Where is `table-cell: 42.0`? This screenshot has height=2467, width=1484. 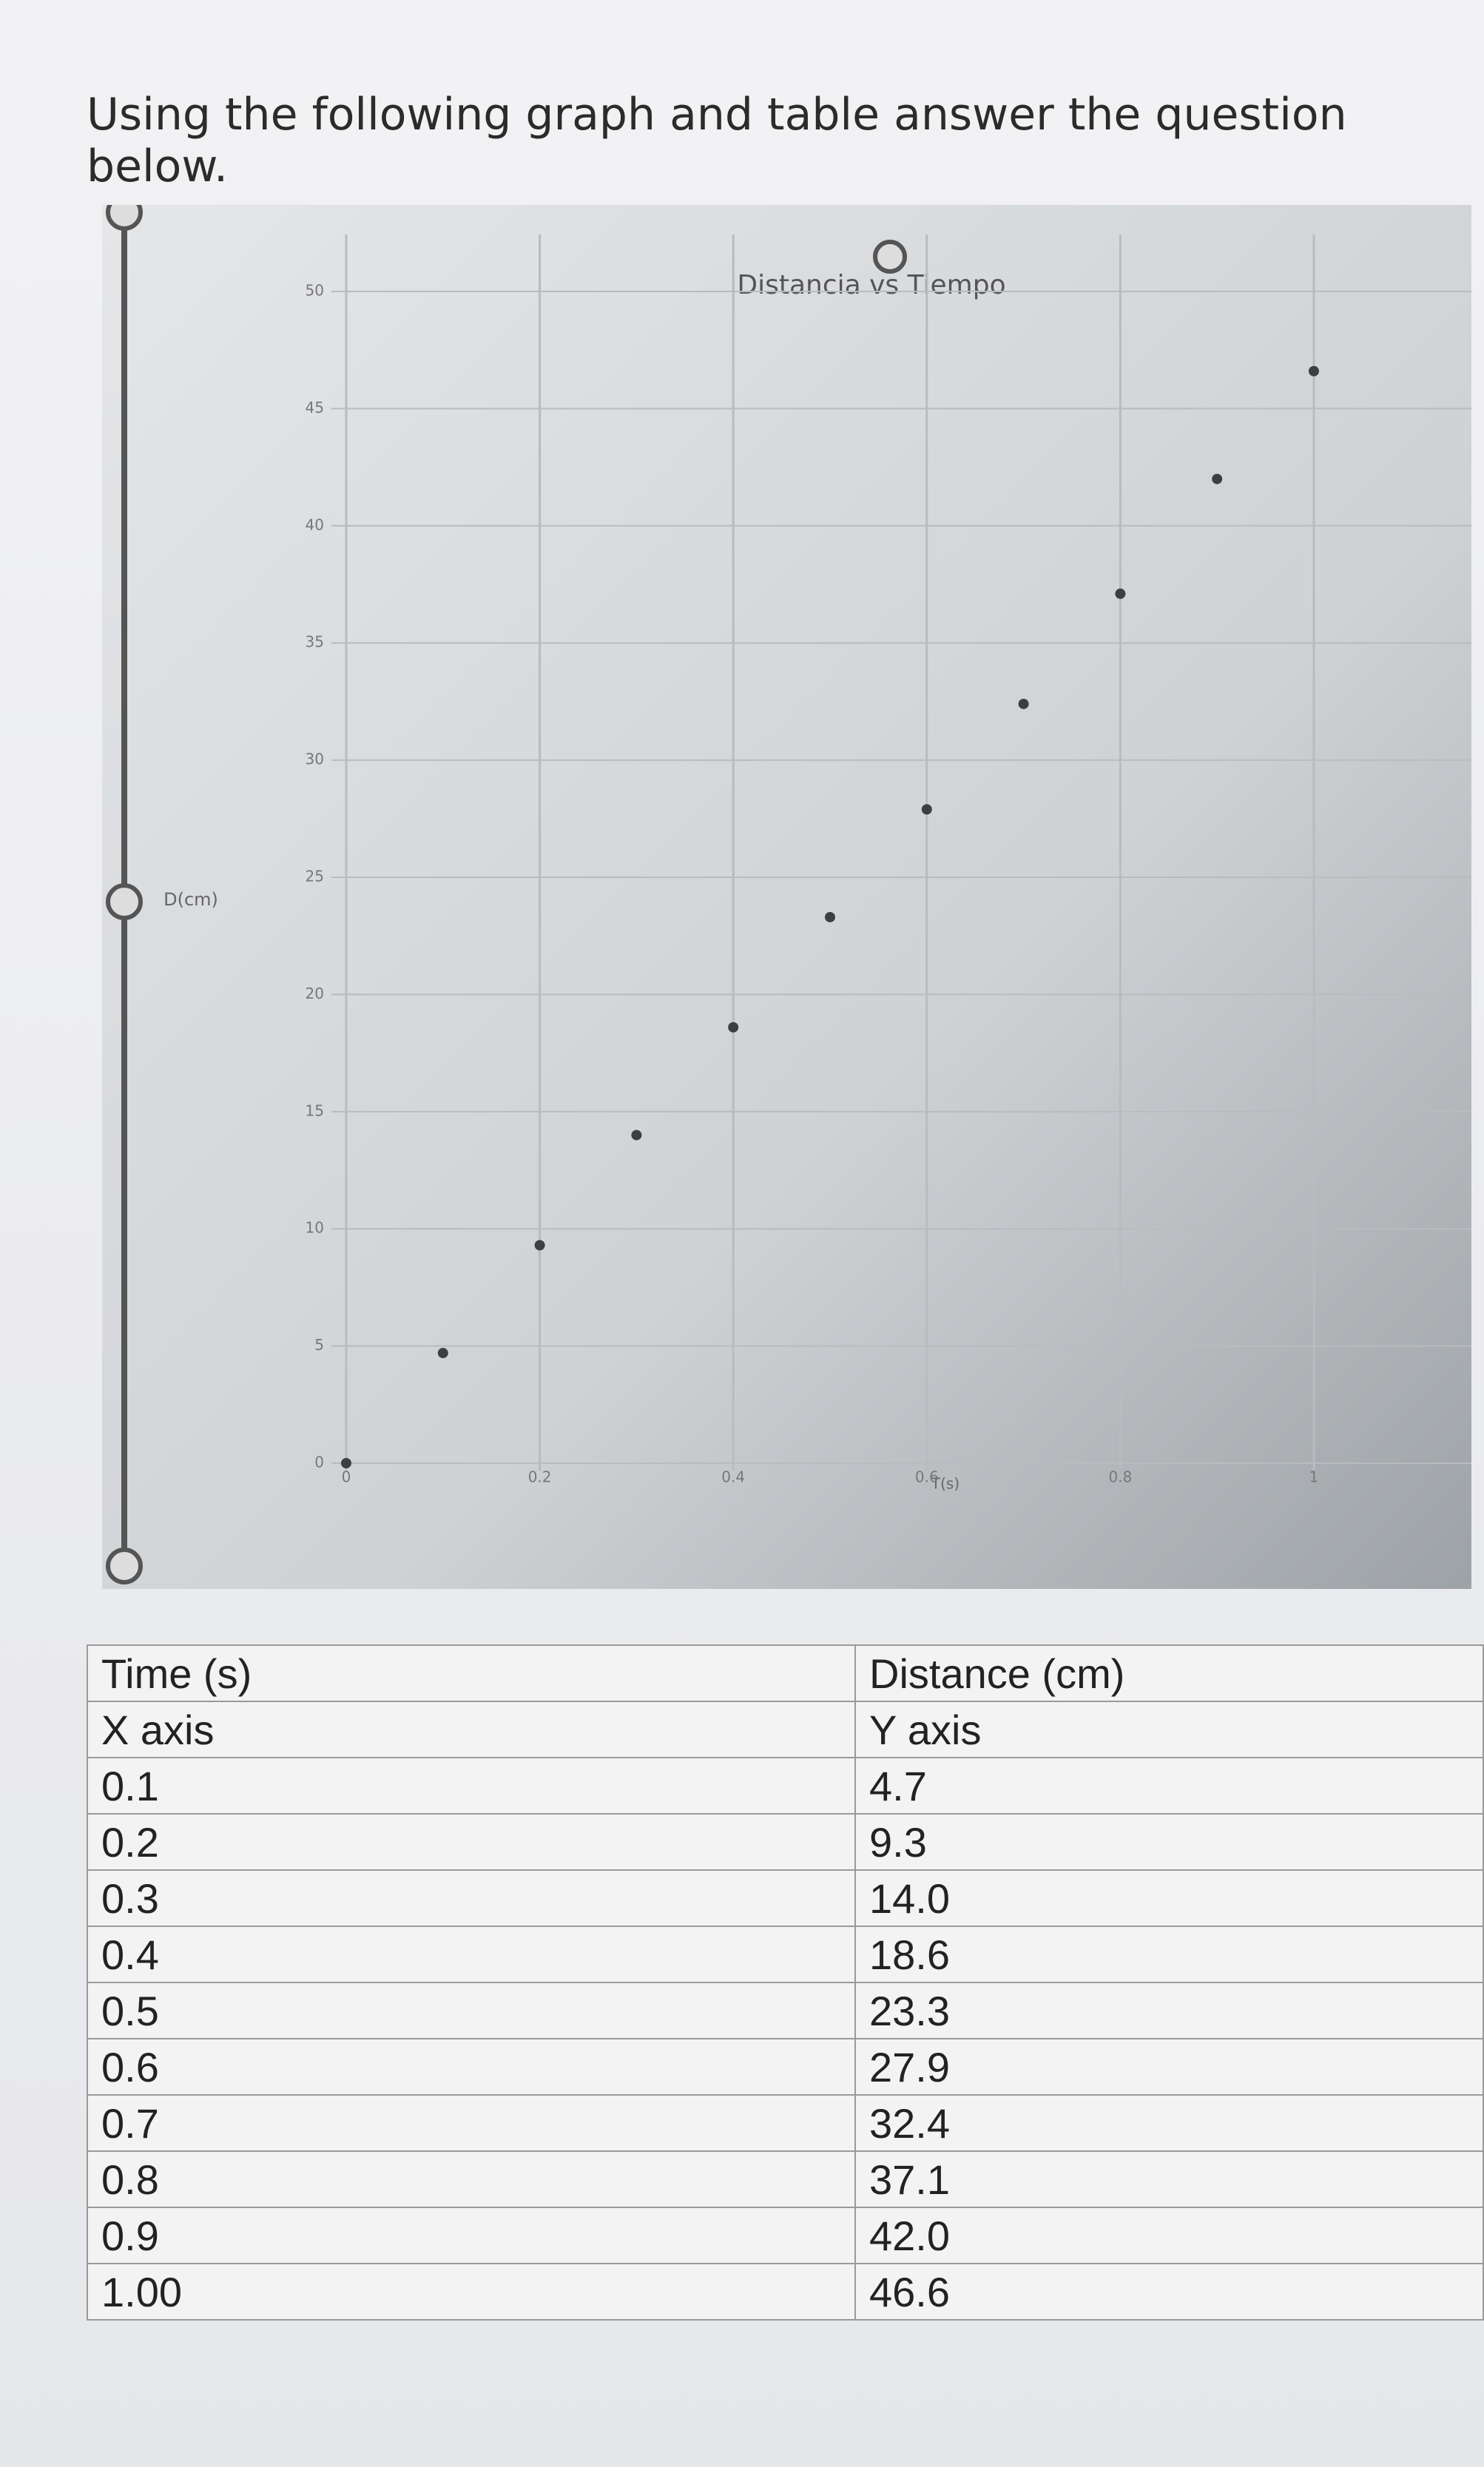 table-cell: 42.0 is located at coordinates (1169, 2235).